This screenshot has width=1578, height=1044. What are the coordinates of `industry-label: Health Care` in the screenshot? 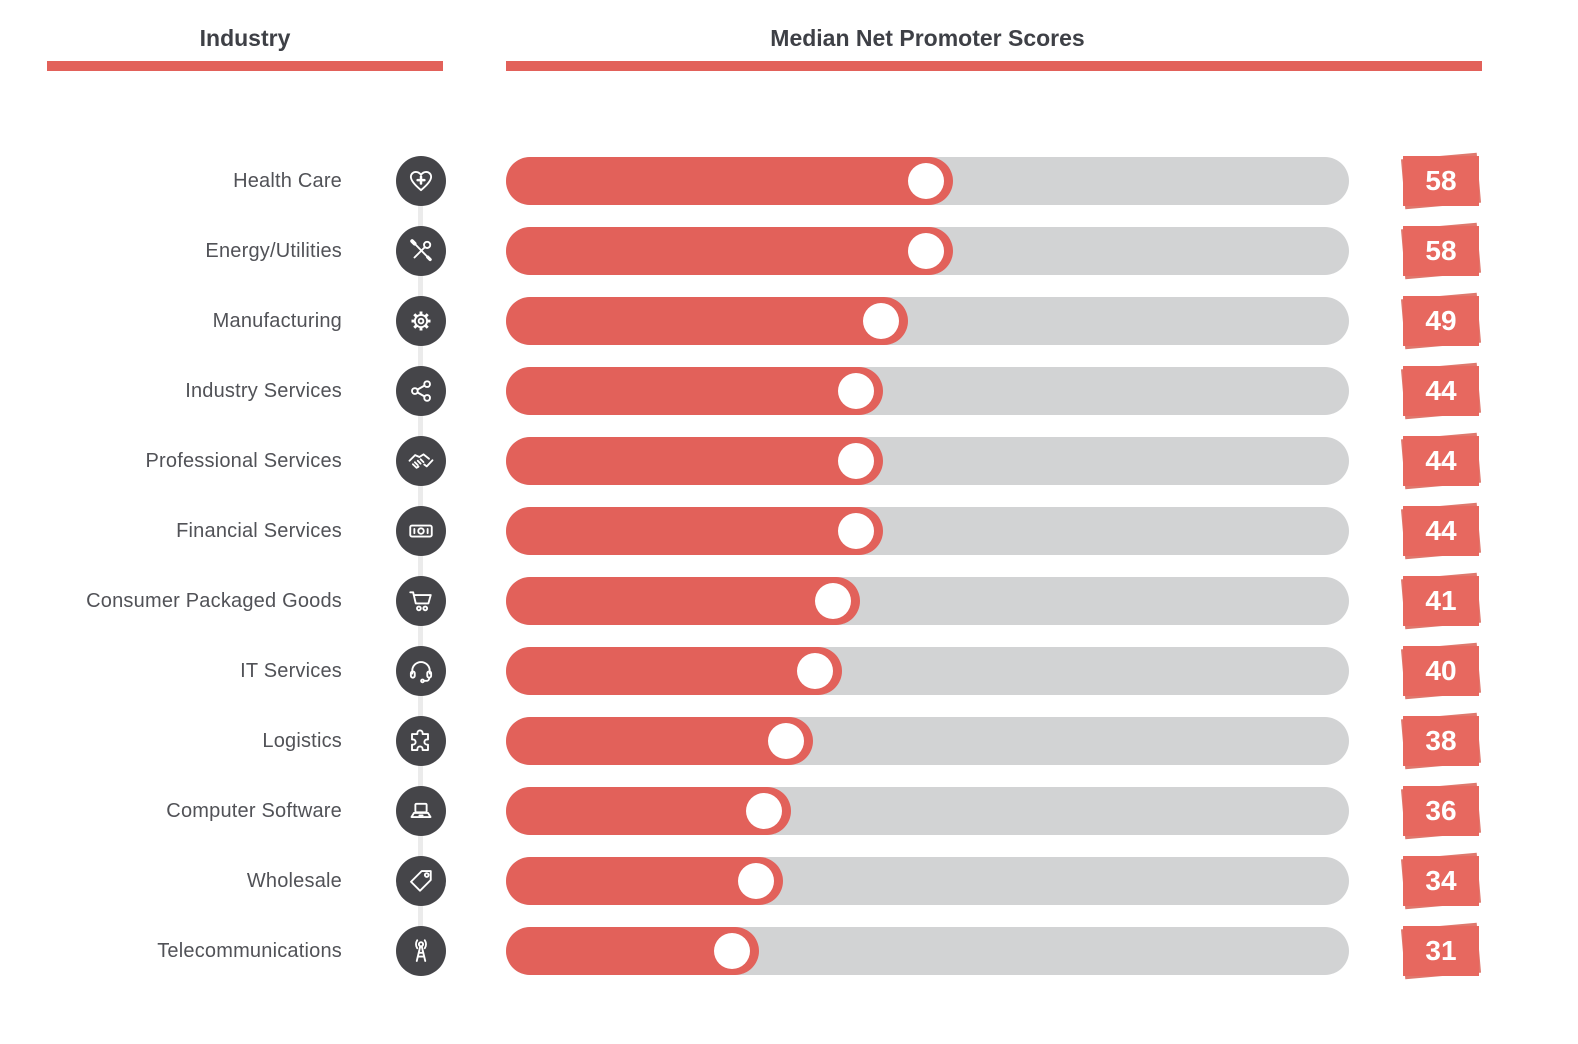 It's located at (287, 180).